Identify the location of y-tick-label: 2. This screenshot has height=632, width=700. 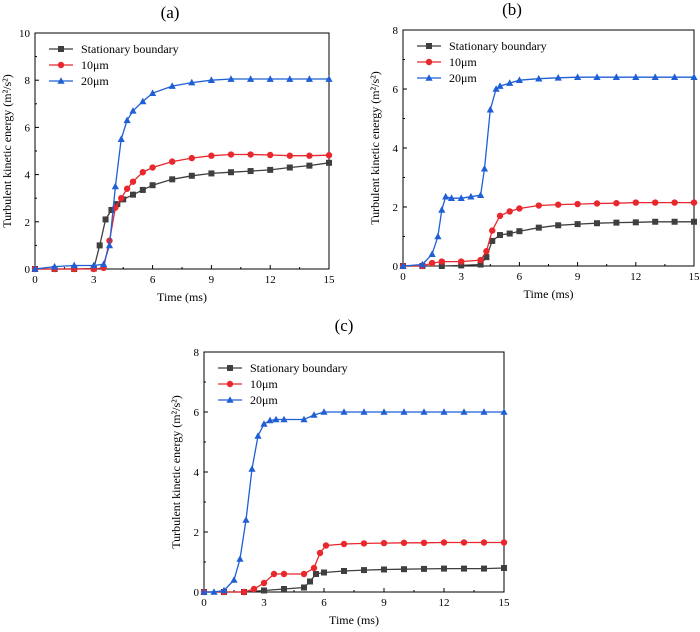
(197, 533).